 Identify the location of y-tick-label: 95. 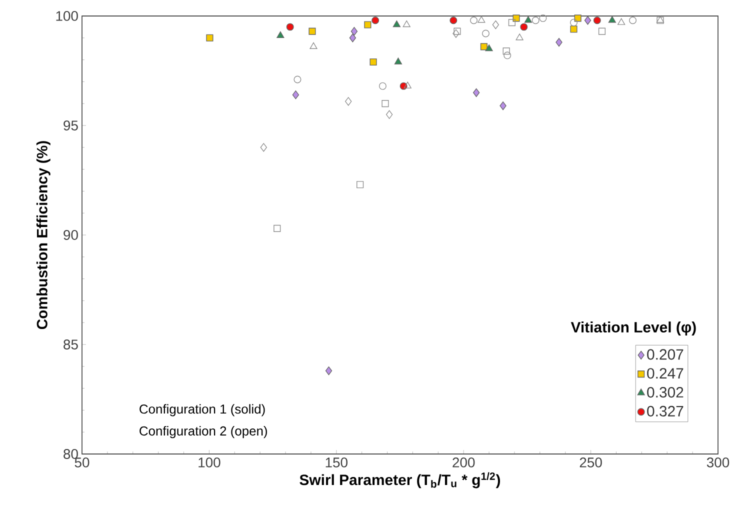
(71, 125).